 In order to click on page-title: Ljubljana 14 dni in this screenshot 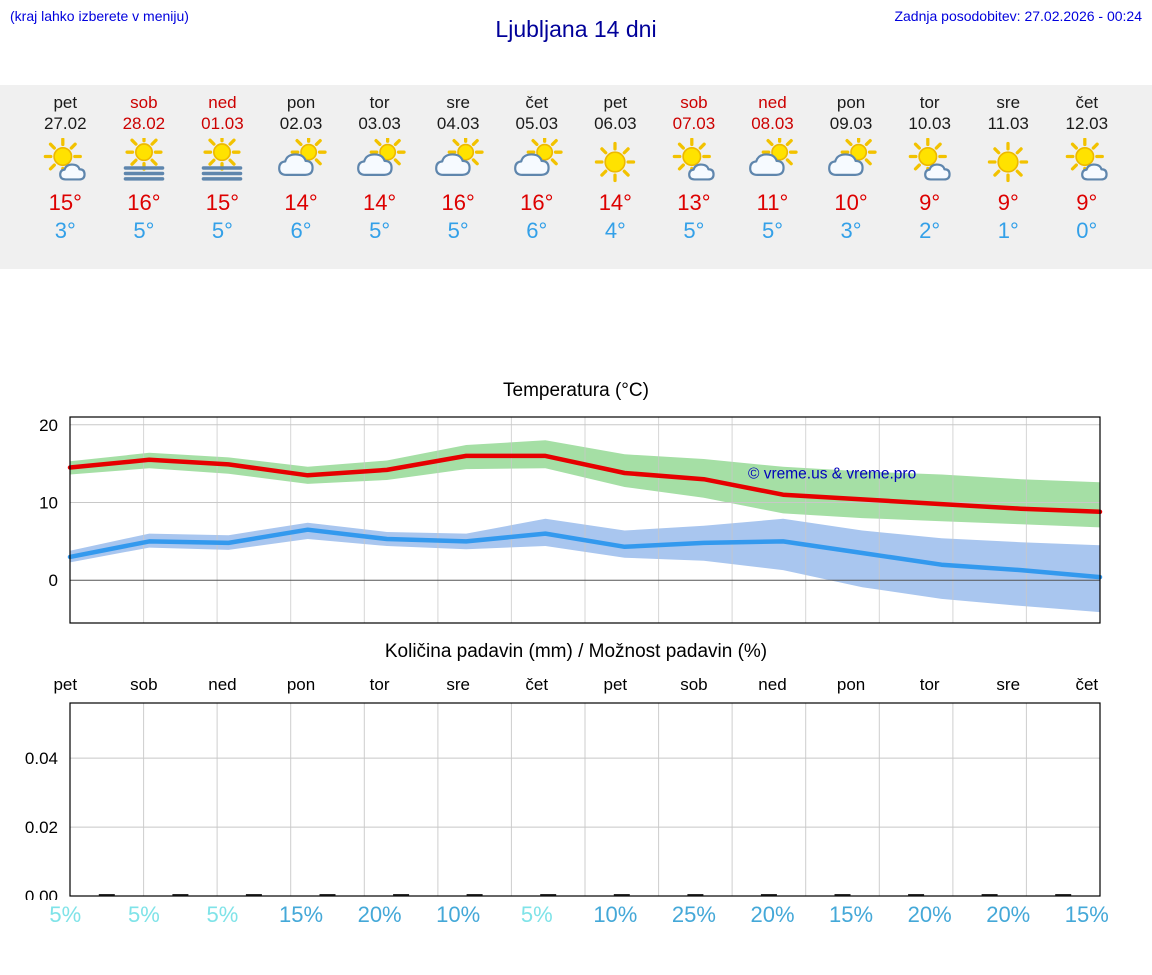, I will do `click(576, 29)`.